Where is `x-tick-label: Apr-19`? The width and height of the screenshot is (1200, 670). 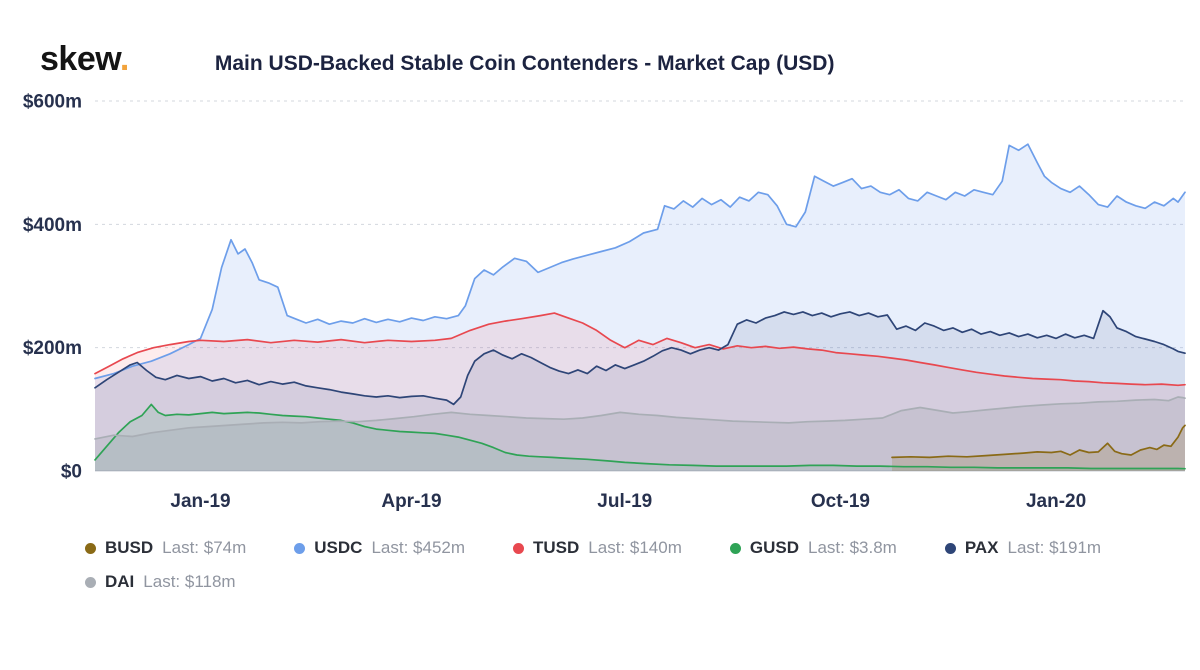
x-tick-label: Apr-19 is located at coordinates (411, 501).